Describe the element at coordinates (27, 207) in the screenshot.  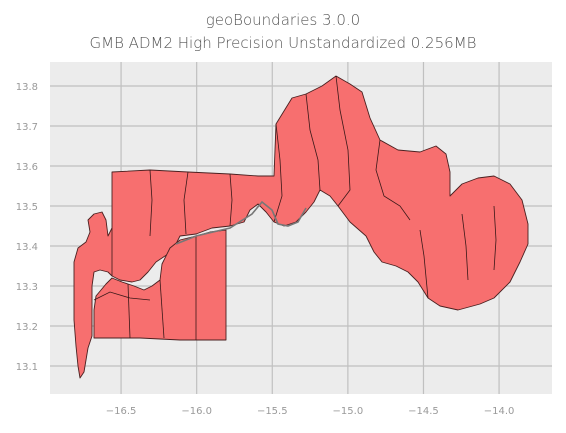
I see `y-tick-label: 13.5` at that location.